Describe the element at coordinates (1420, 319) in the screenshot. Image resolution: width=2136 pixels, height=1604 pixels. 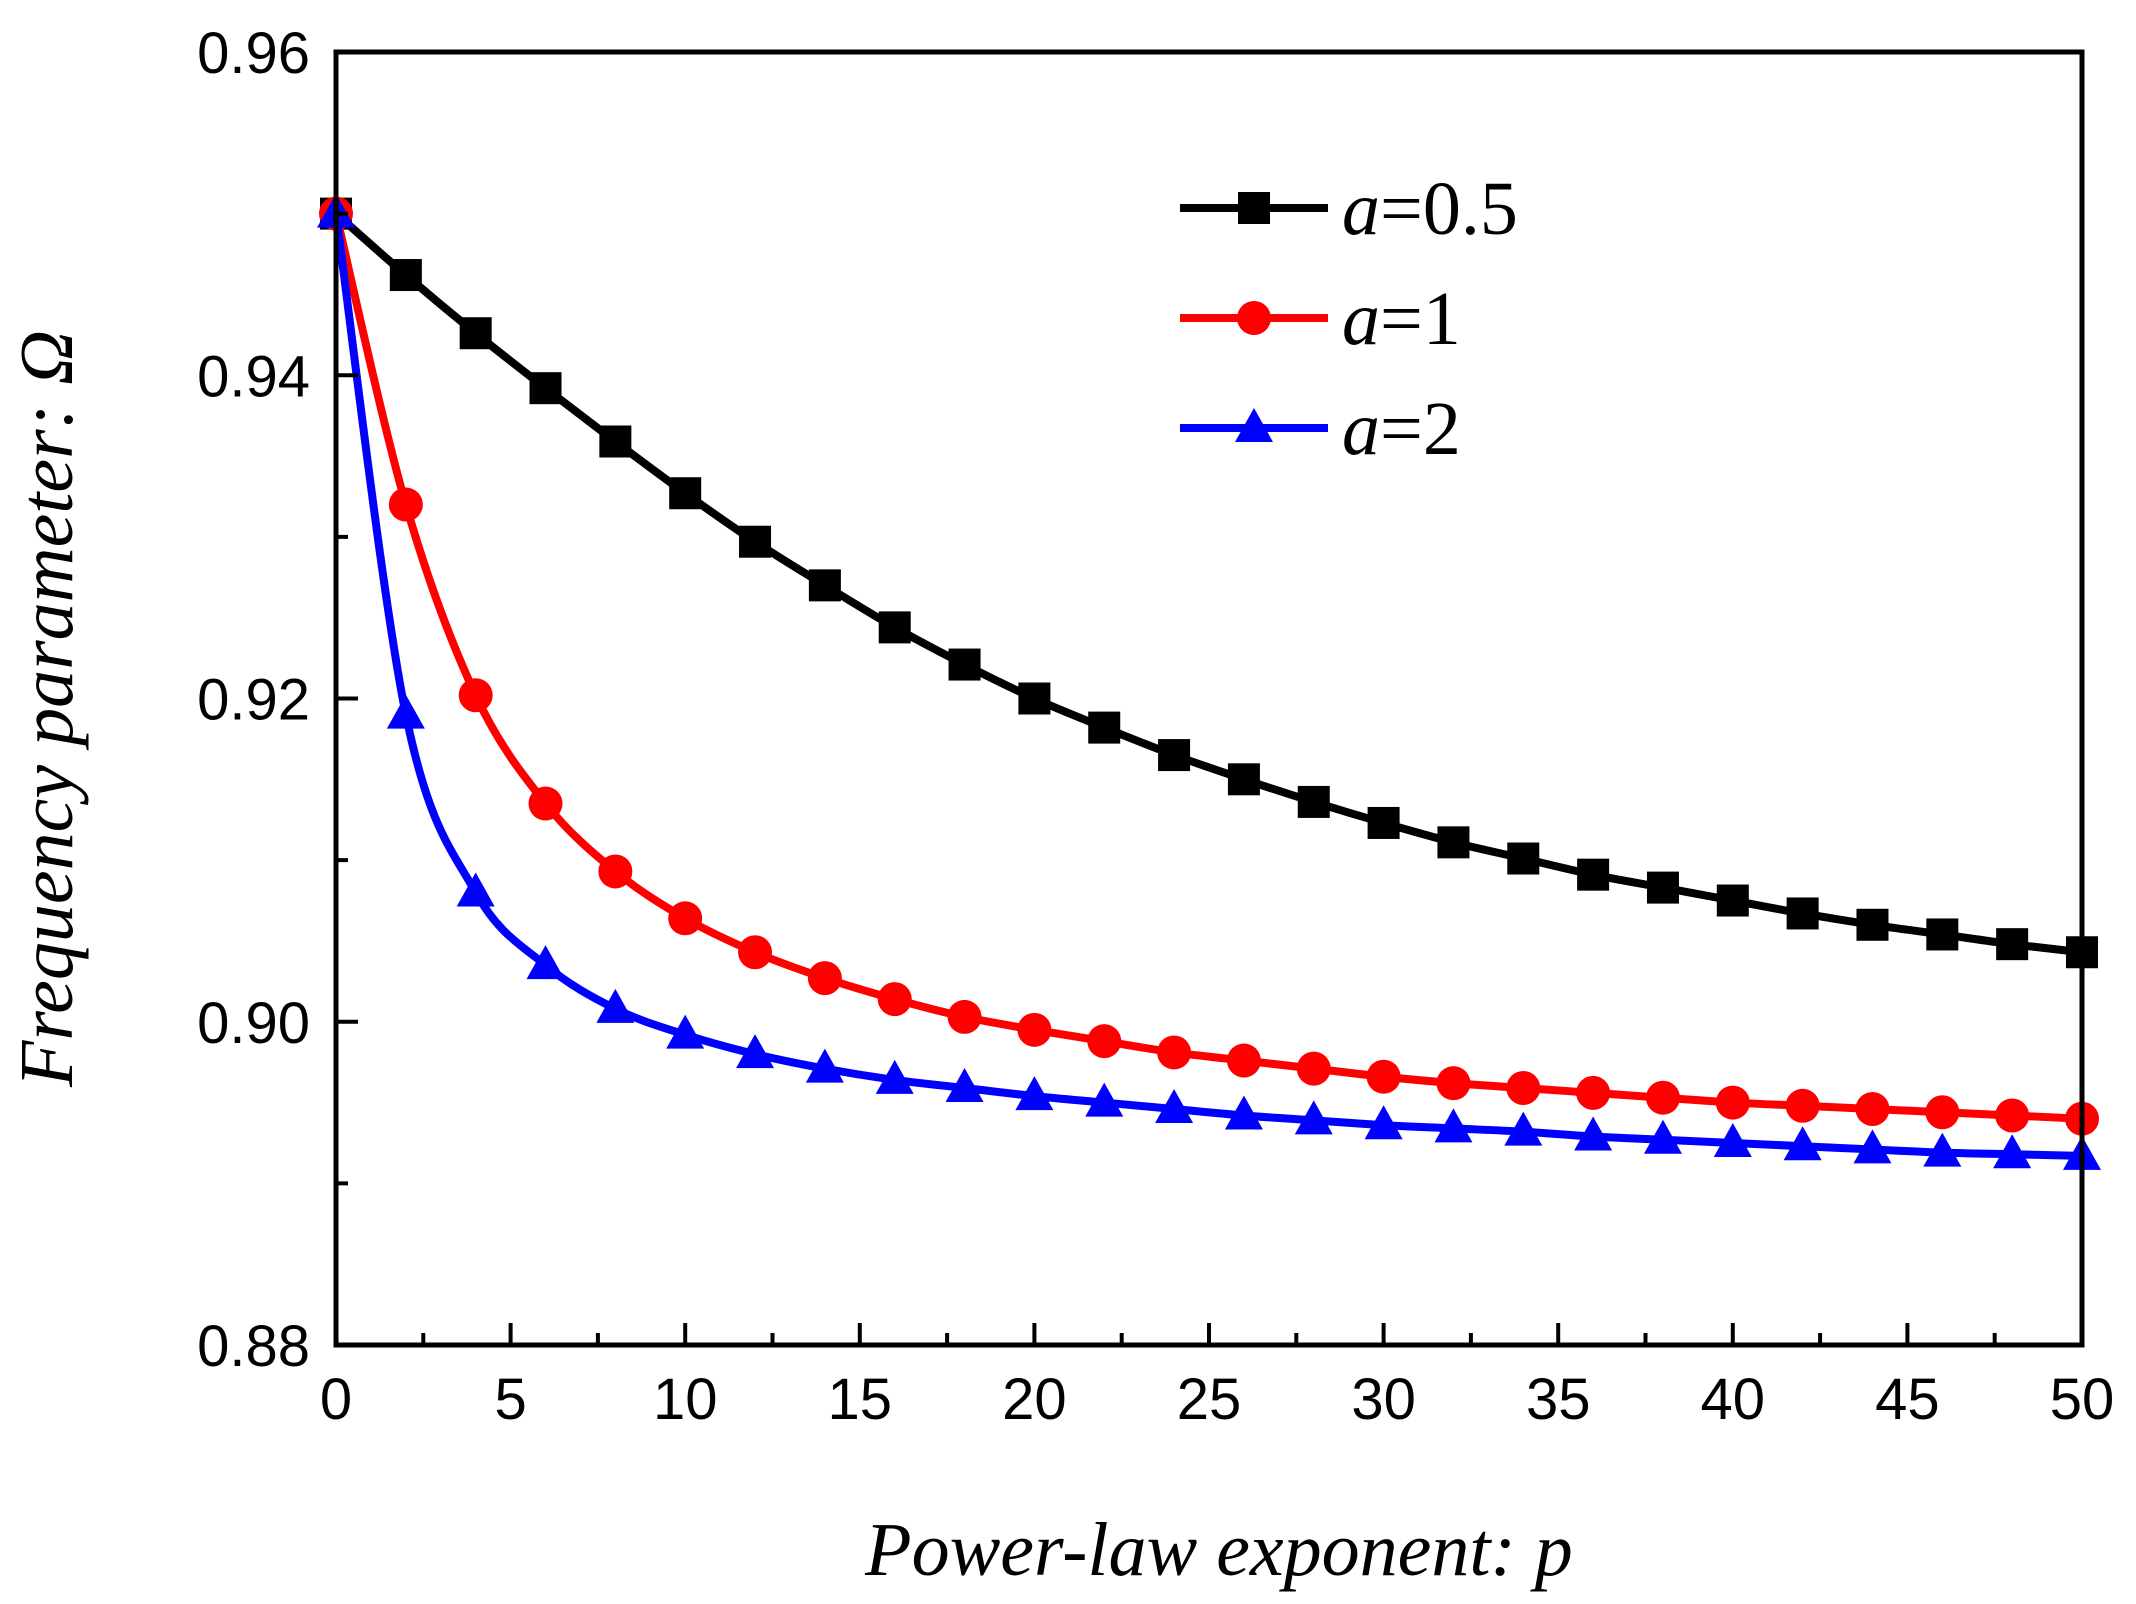
I see `legend-value: =1` at that location.